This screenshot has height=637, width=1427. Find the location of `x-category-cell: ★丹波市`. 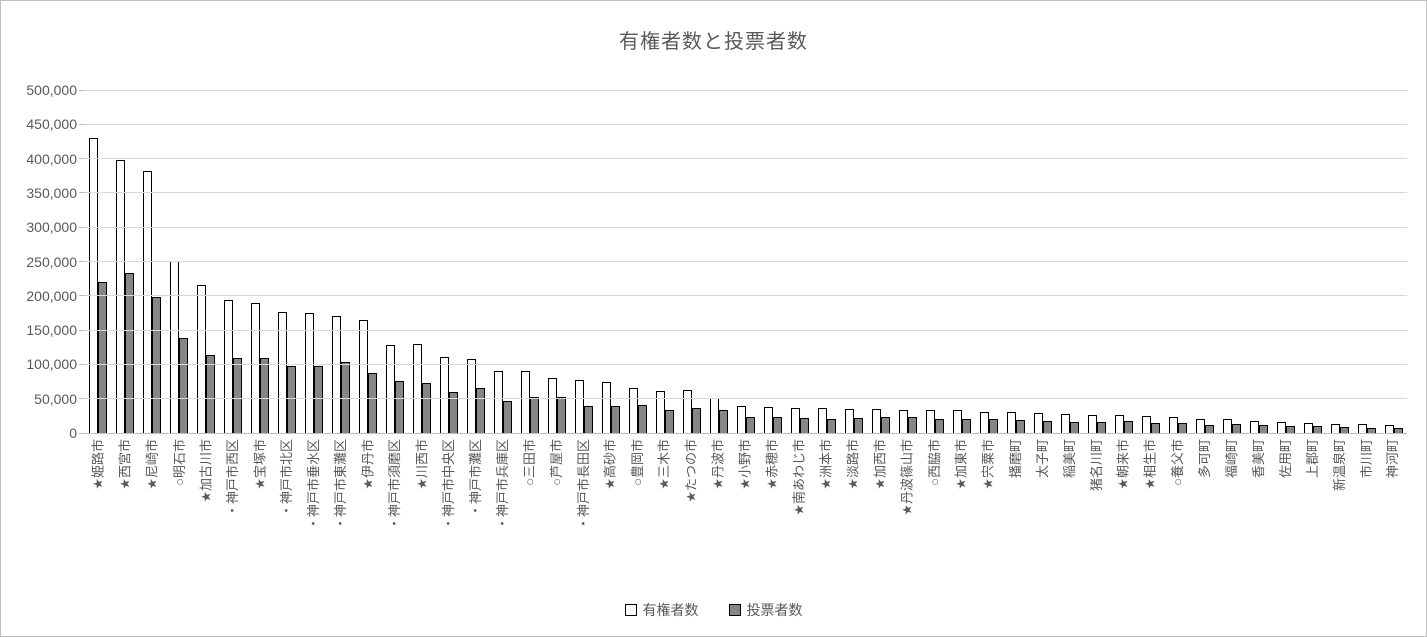

x-category-cell: ★丹波市 is located at coordinates (719, 515).